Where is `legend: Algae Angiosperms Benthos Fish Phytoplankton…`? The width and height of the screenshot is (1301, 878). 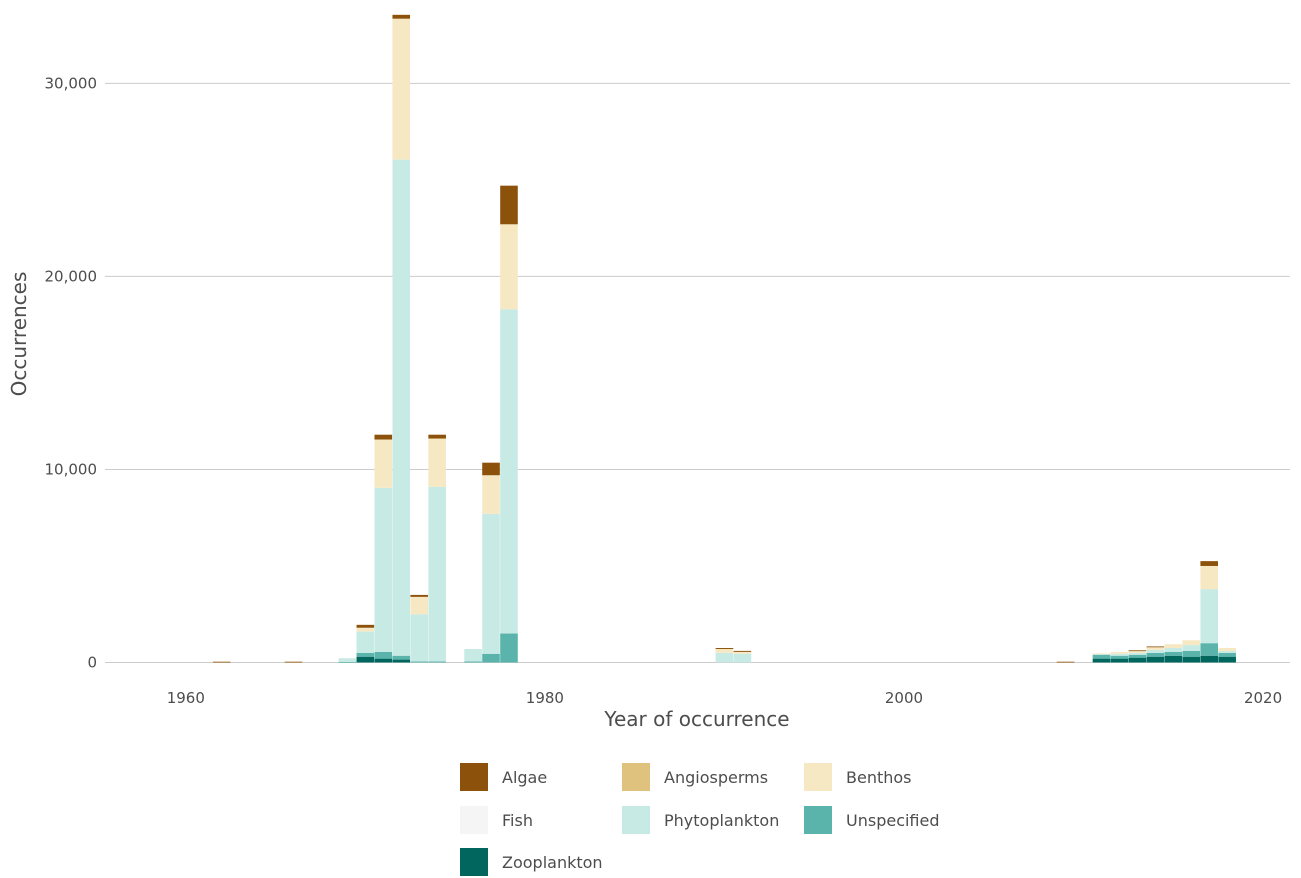 legend: Algae Angiosperms Benthos Fish Phytoplankton… is located at coordinates (700, 819).